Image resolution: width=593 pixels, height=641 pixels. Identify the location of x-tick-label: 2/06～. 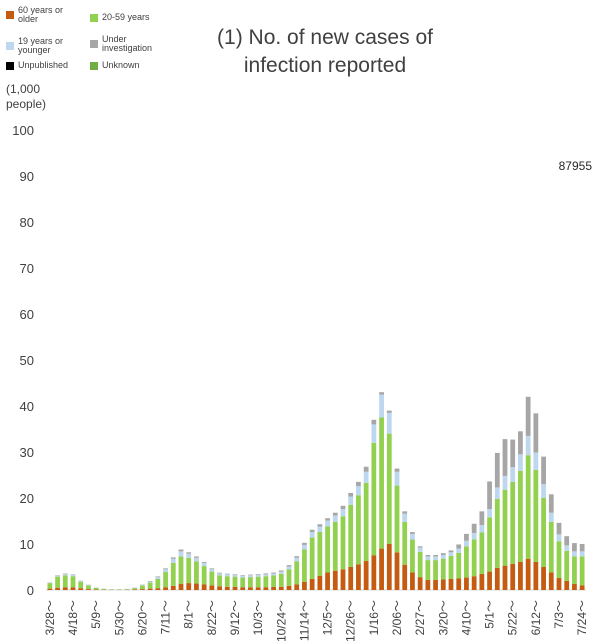
(397, 617).